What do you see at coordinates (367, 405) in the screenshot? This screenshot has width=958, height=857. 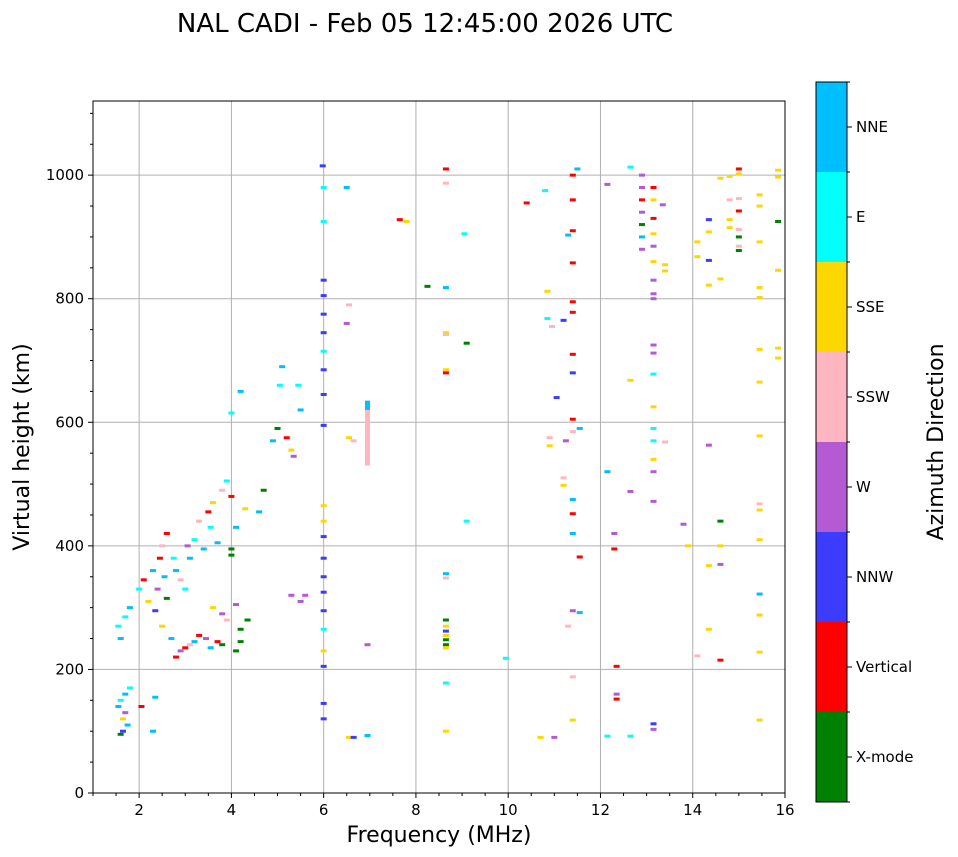 I see `data-point-stack` at bounding box center [367, 405].